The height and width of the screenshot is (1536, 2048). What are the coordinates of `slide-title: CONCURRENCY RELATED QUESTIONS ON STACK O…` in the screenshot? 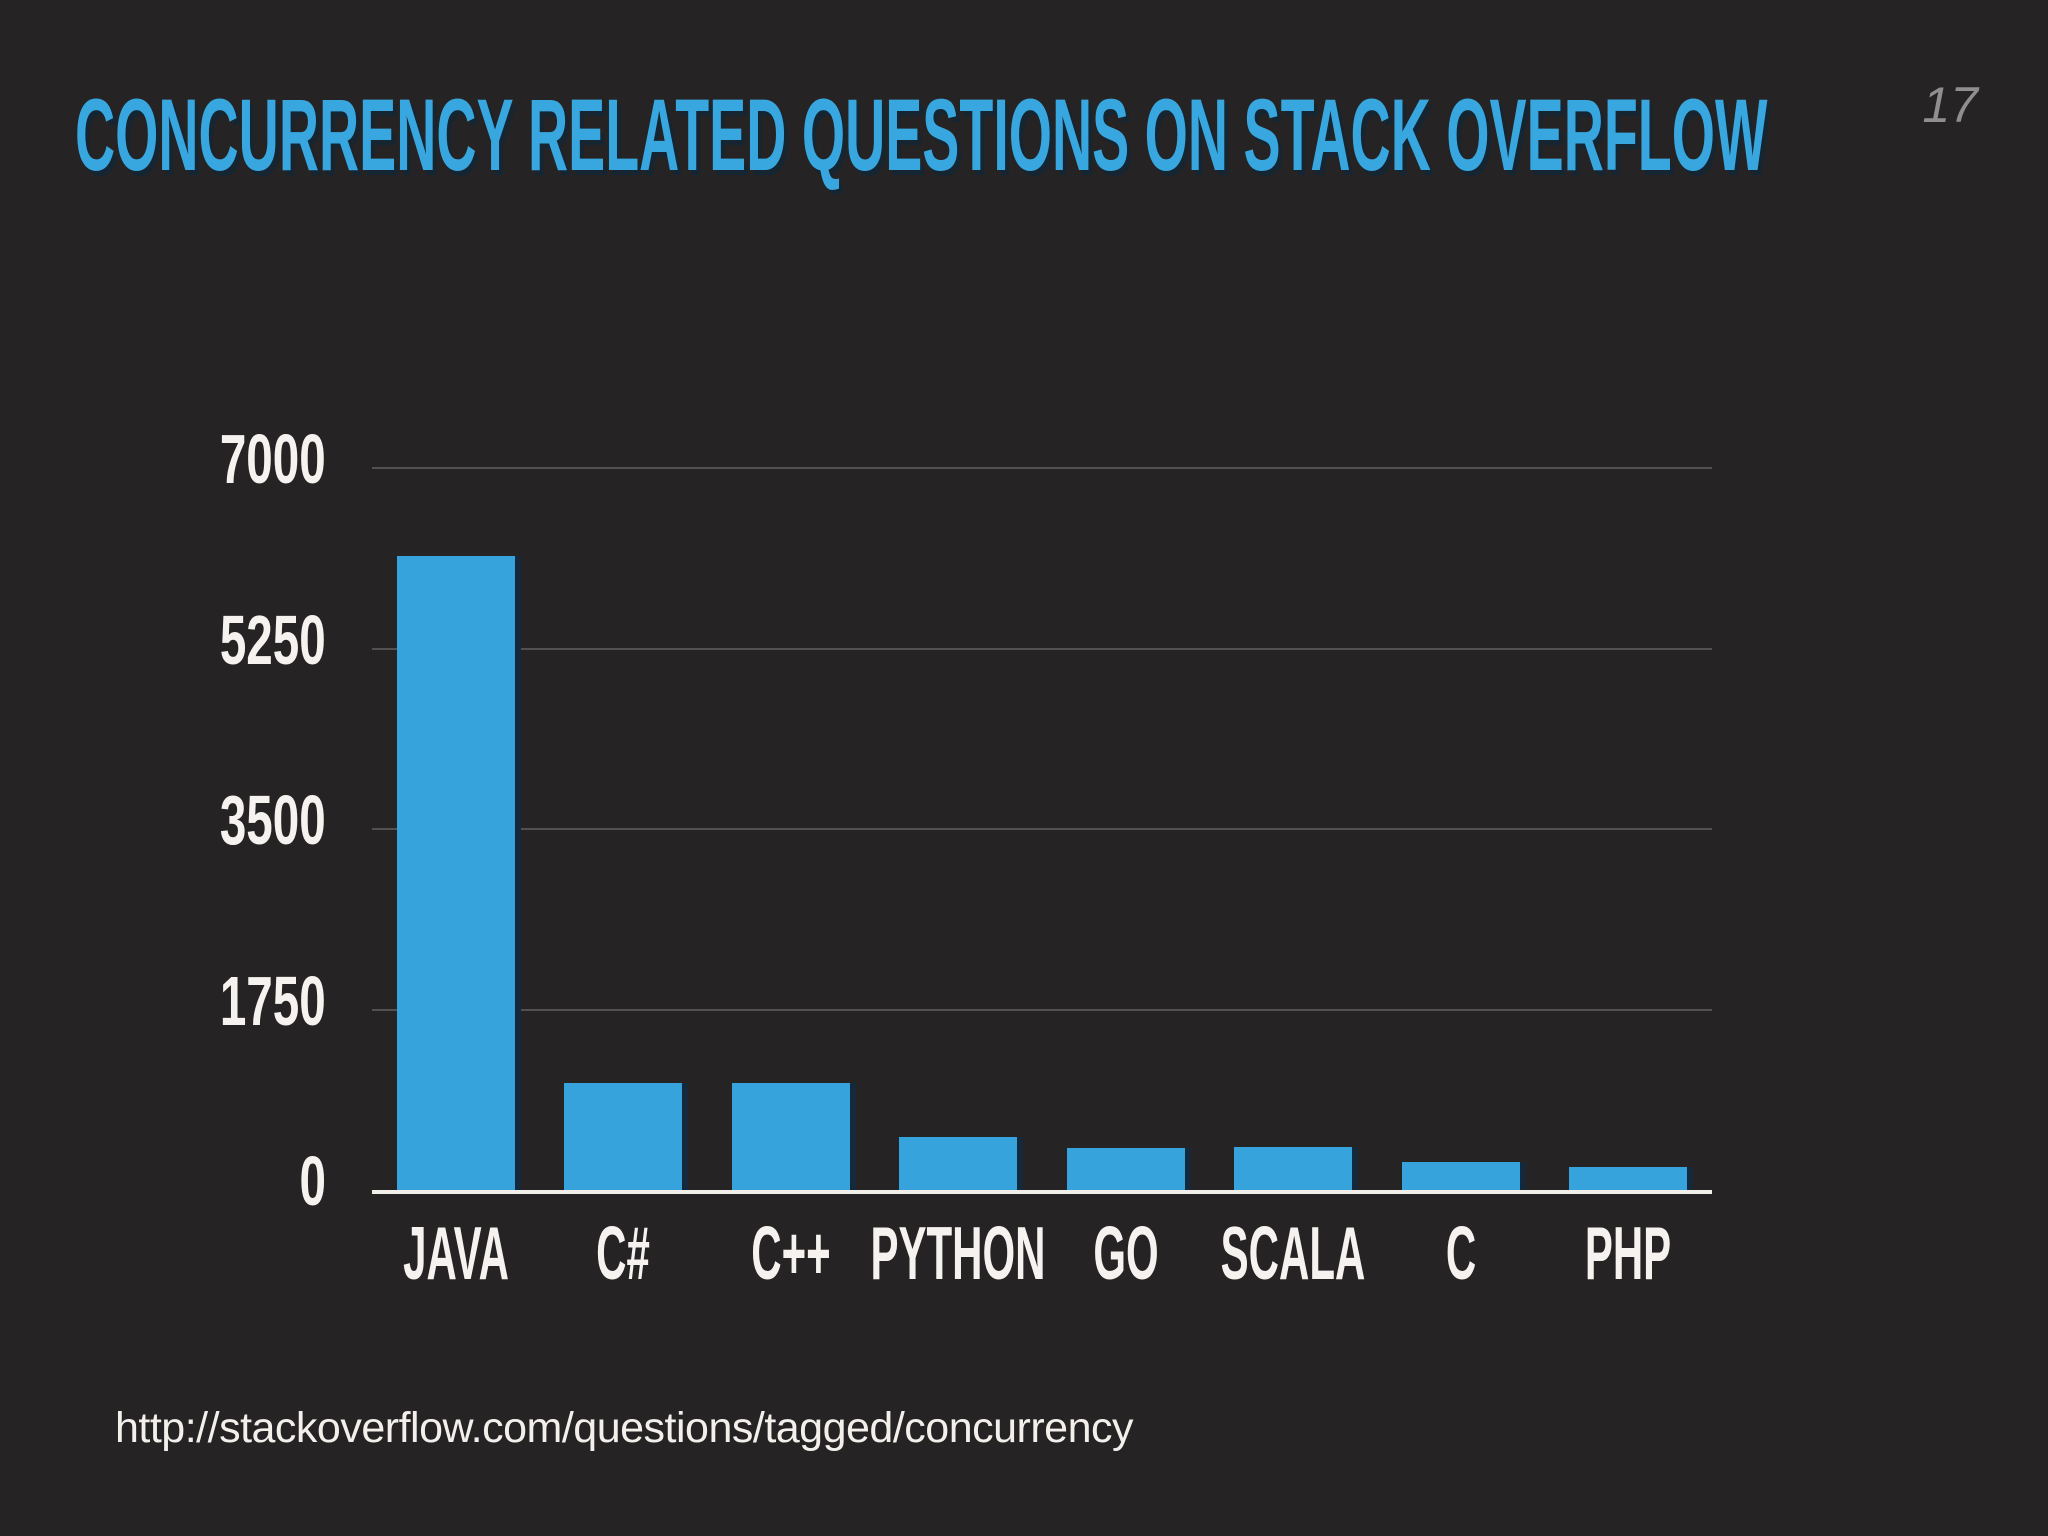 It's located at (921, 135).